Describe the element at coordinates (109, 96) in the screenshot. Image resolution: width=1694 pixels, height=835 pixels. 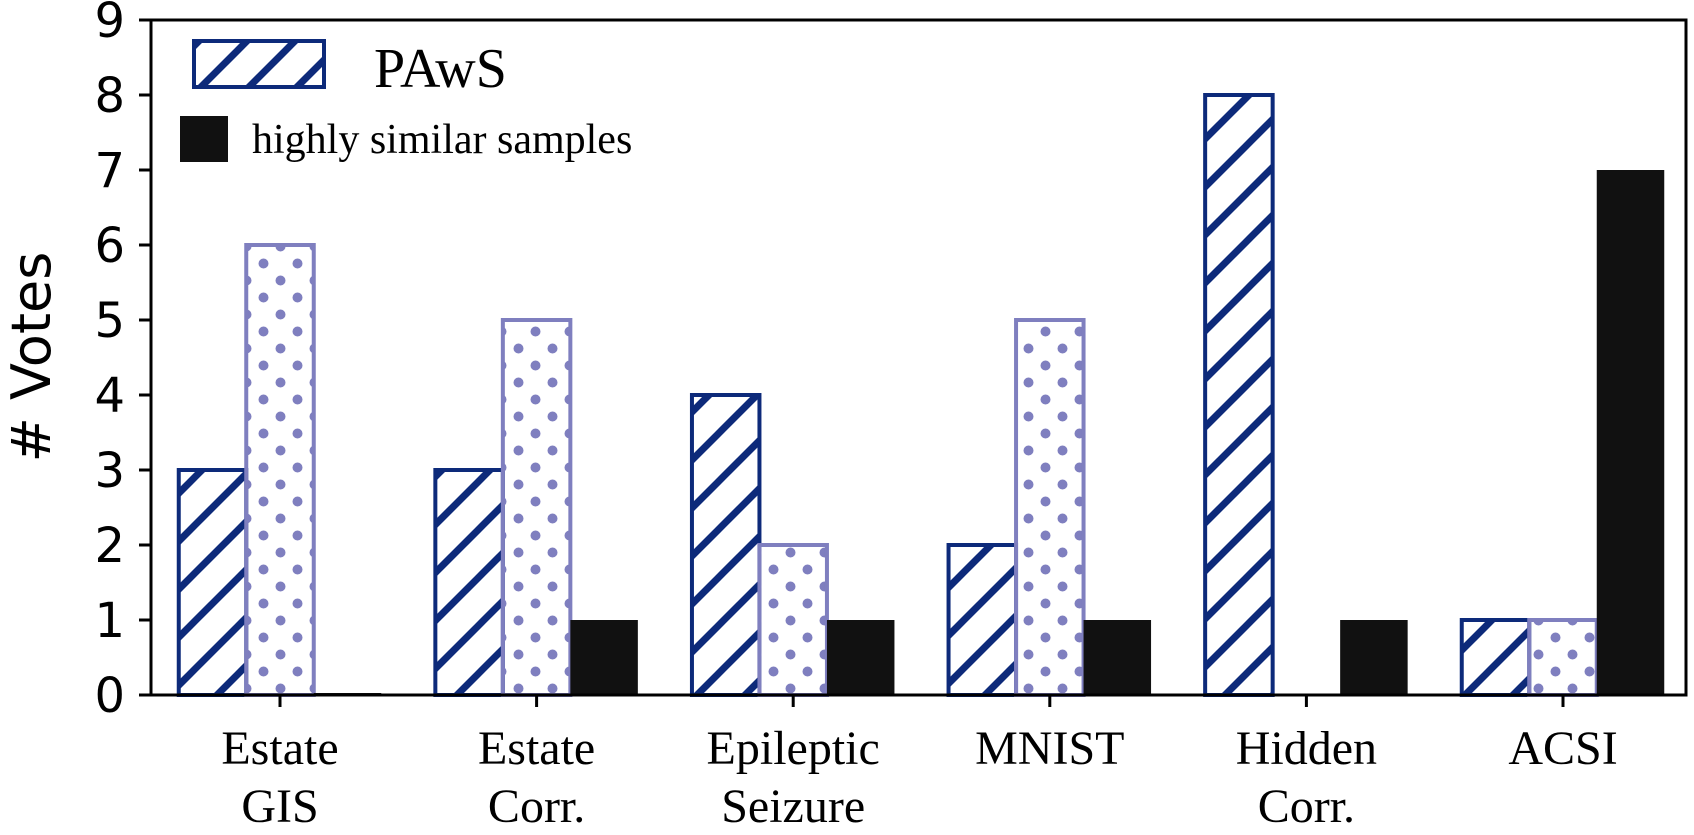
I see `y-tick-label: 8` at that location.